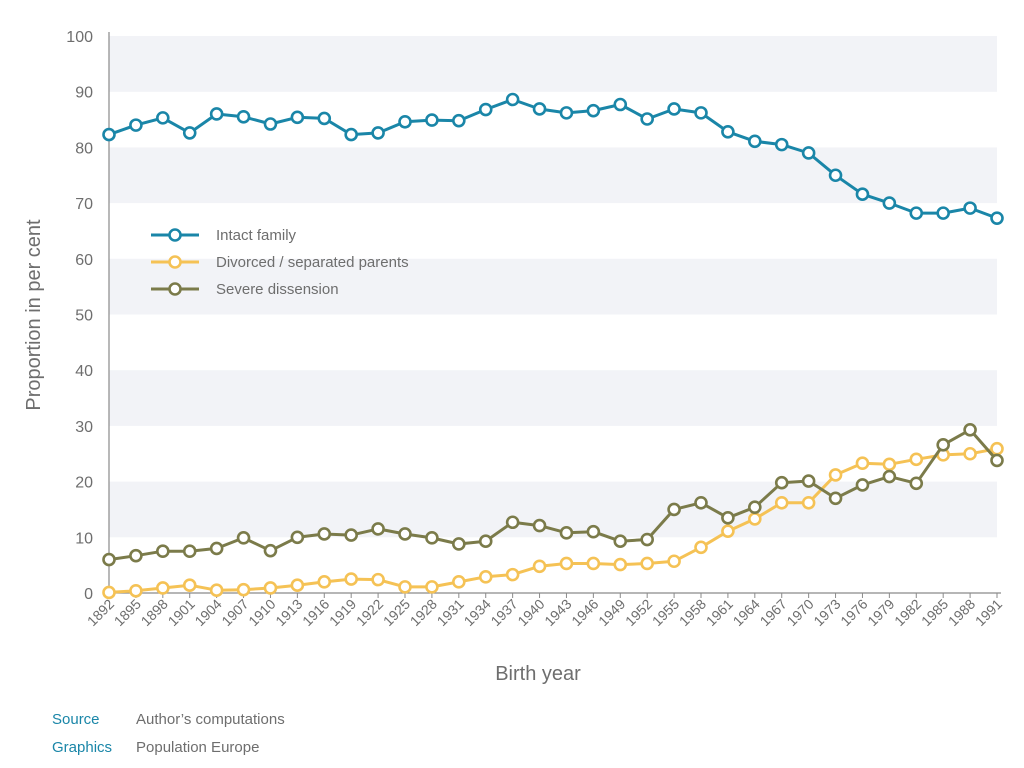 The image size is (1024, 768). What do you see at coordinates (84, 93) in the screenshot?
I see `y-tick-label: 90` at bounding box center [84, 93].